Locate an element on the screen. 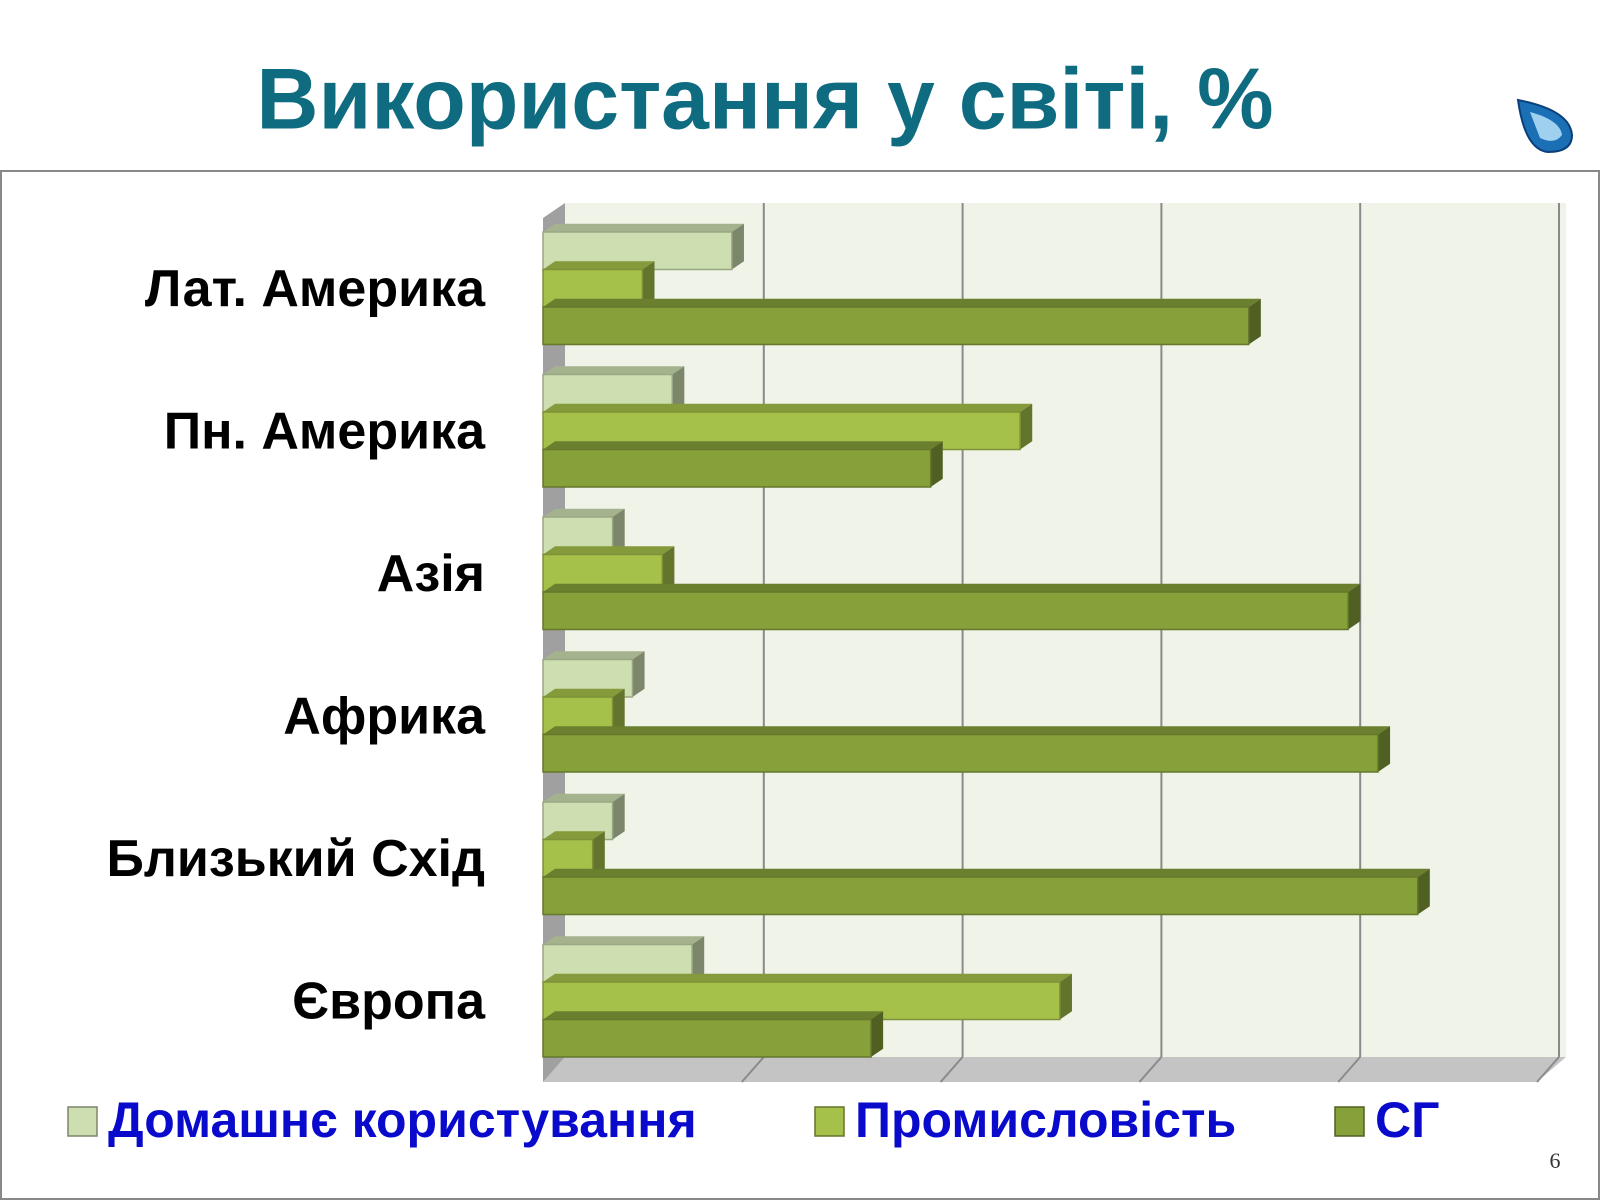  page-number: 6 is located at coordinates (1555, 1160).